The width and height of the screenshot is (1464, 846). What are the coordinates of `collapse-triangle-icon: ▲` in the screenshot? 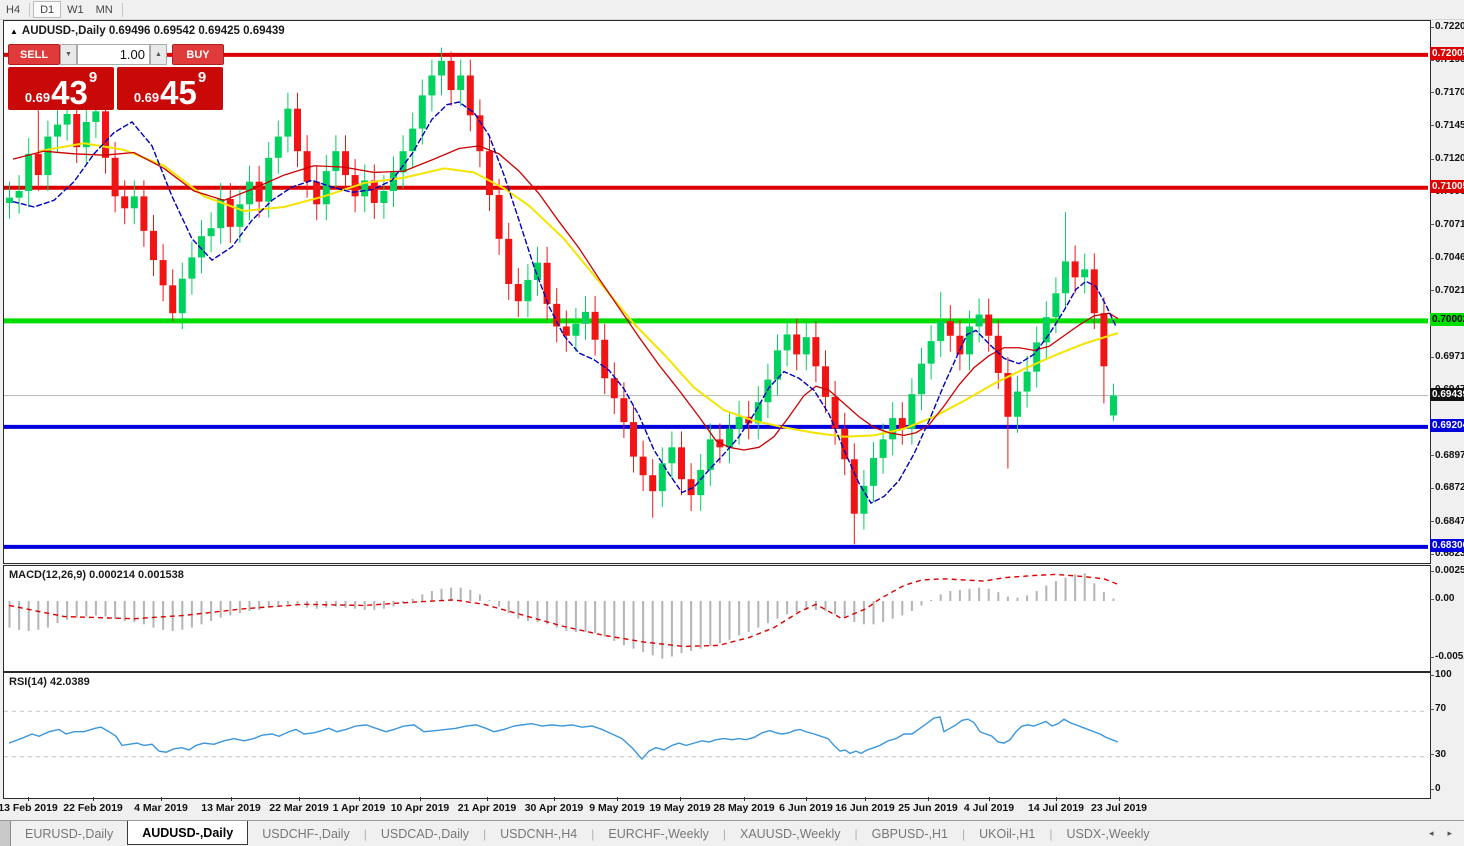 It's located at (14, 31).